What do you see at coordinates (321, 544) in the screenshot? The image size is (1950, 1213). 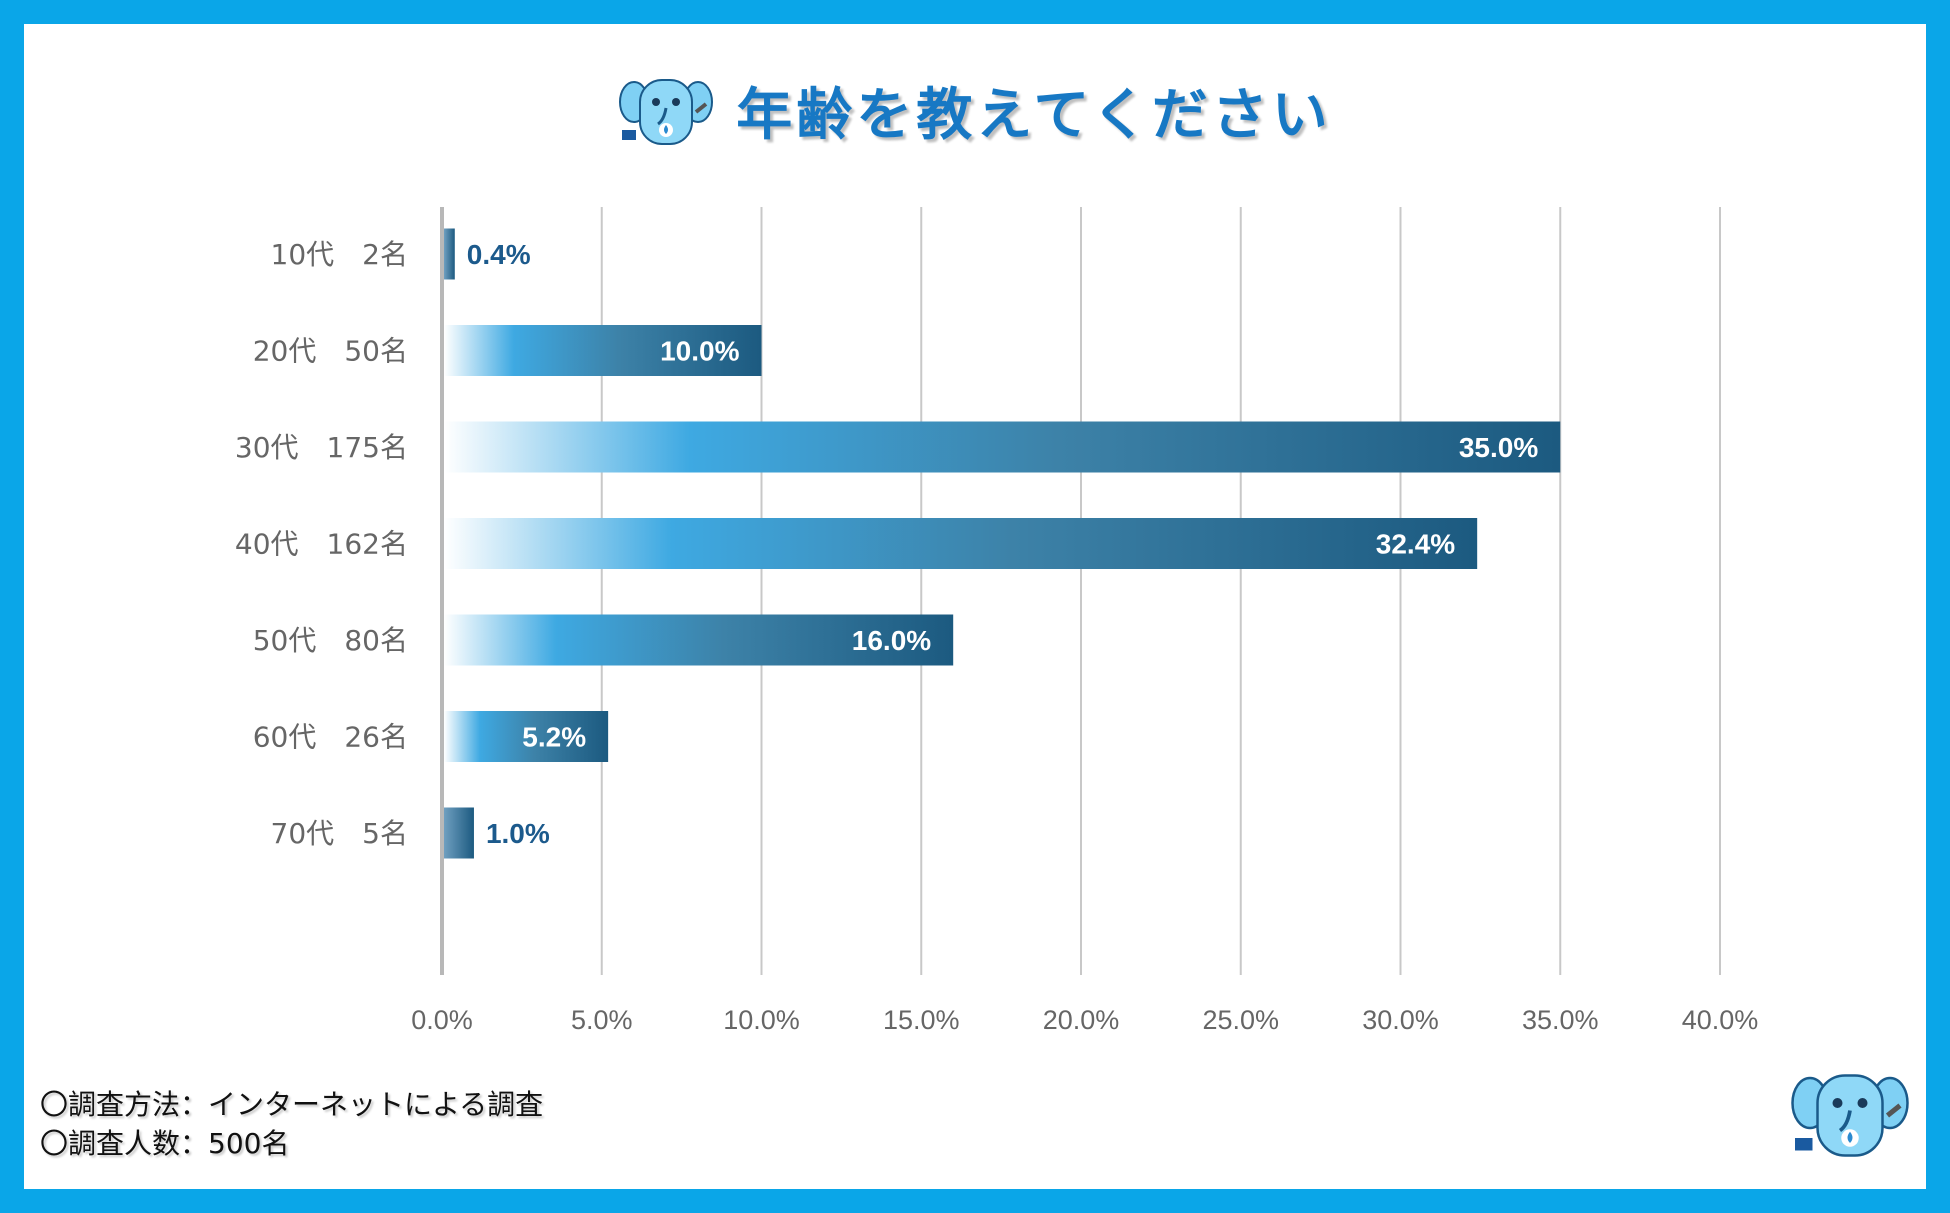 I see `category-label: 40代 162名` at bounding box center [321, 544].